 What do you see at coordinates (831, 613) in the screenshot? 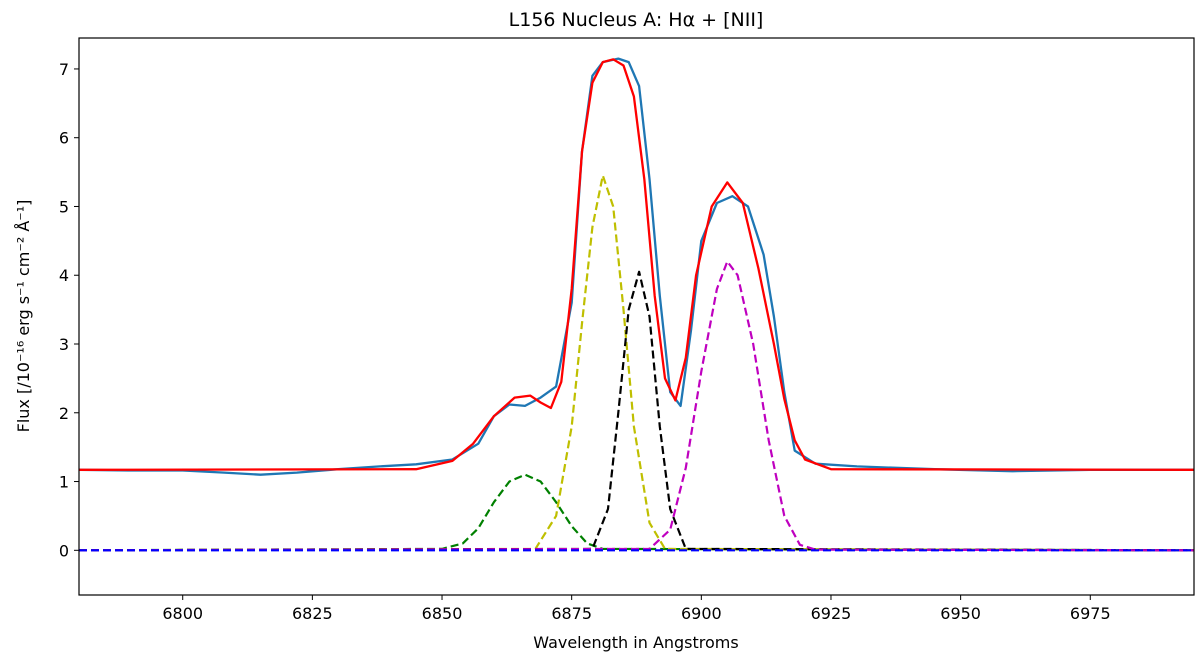
I see `x-tick-label: 6925` at bounding box center [831, 613].